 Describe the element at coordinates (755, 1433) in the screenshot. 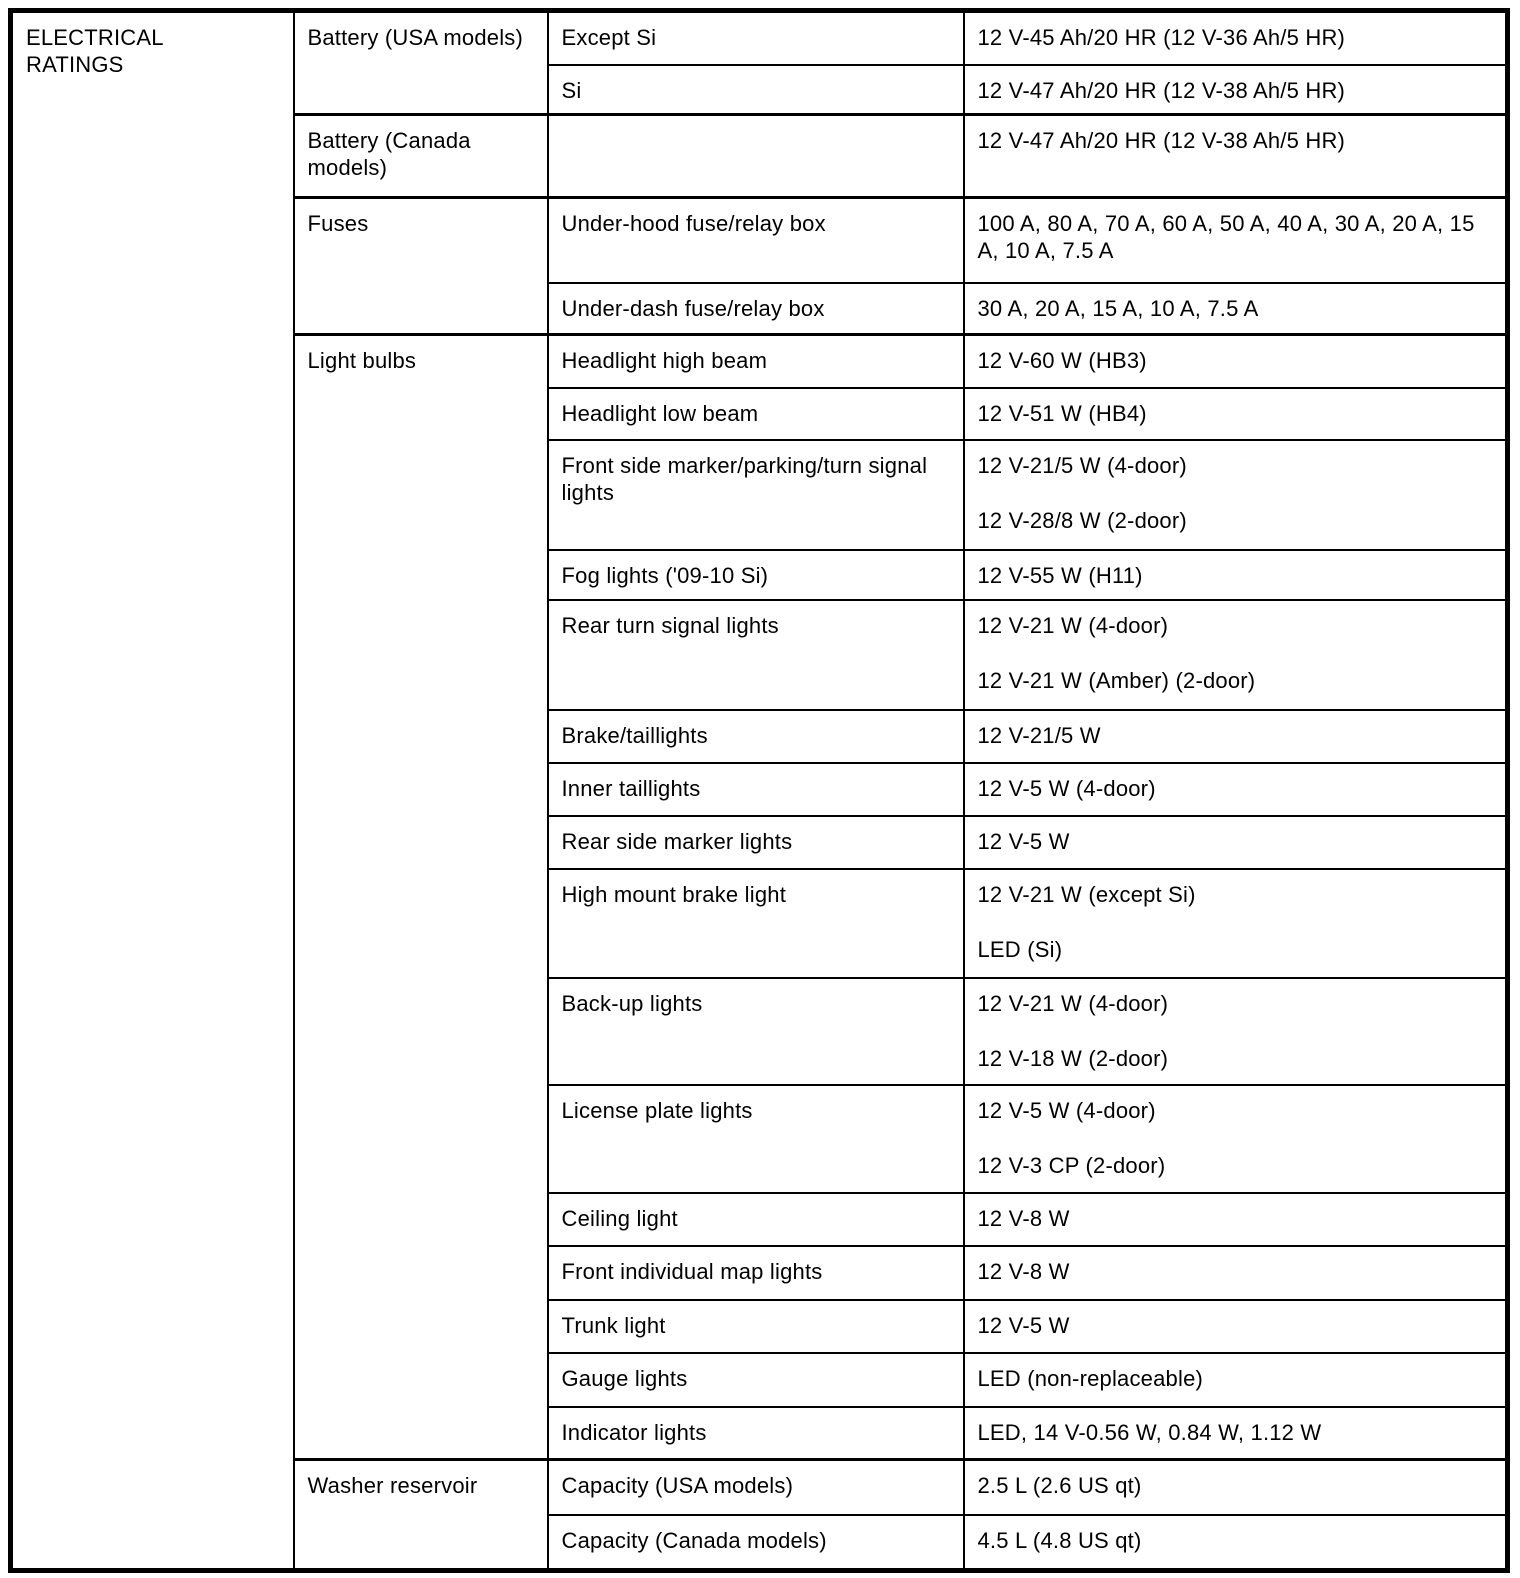

I see `item-cell: Indicator lights` at that location.